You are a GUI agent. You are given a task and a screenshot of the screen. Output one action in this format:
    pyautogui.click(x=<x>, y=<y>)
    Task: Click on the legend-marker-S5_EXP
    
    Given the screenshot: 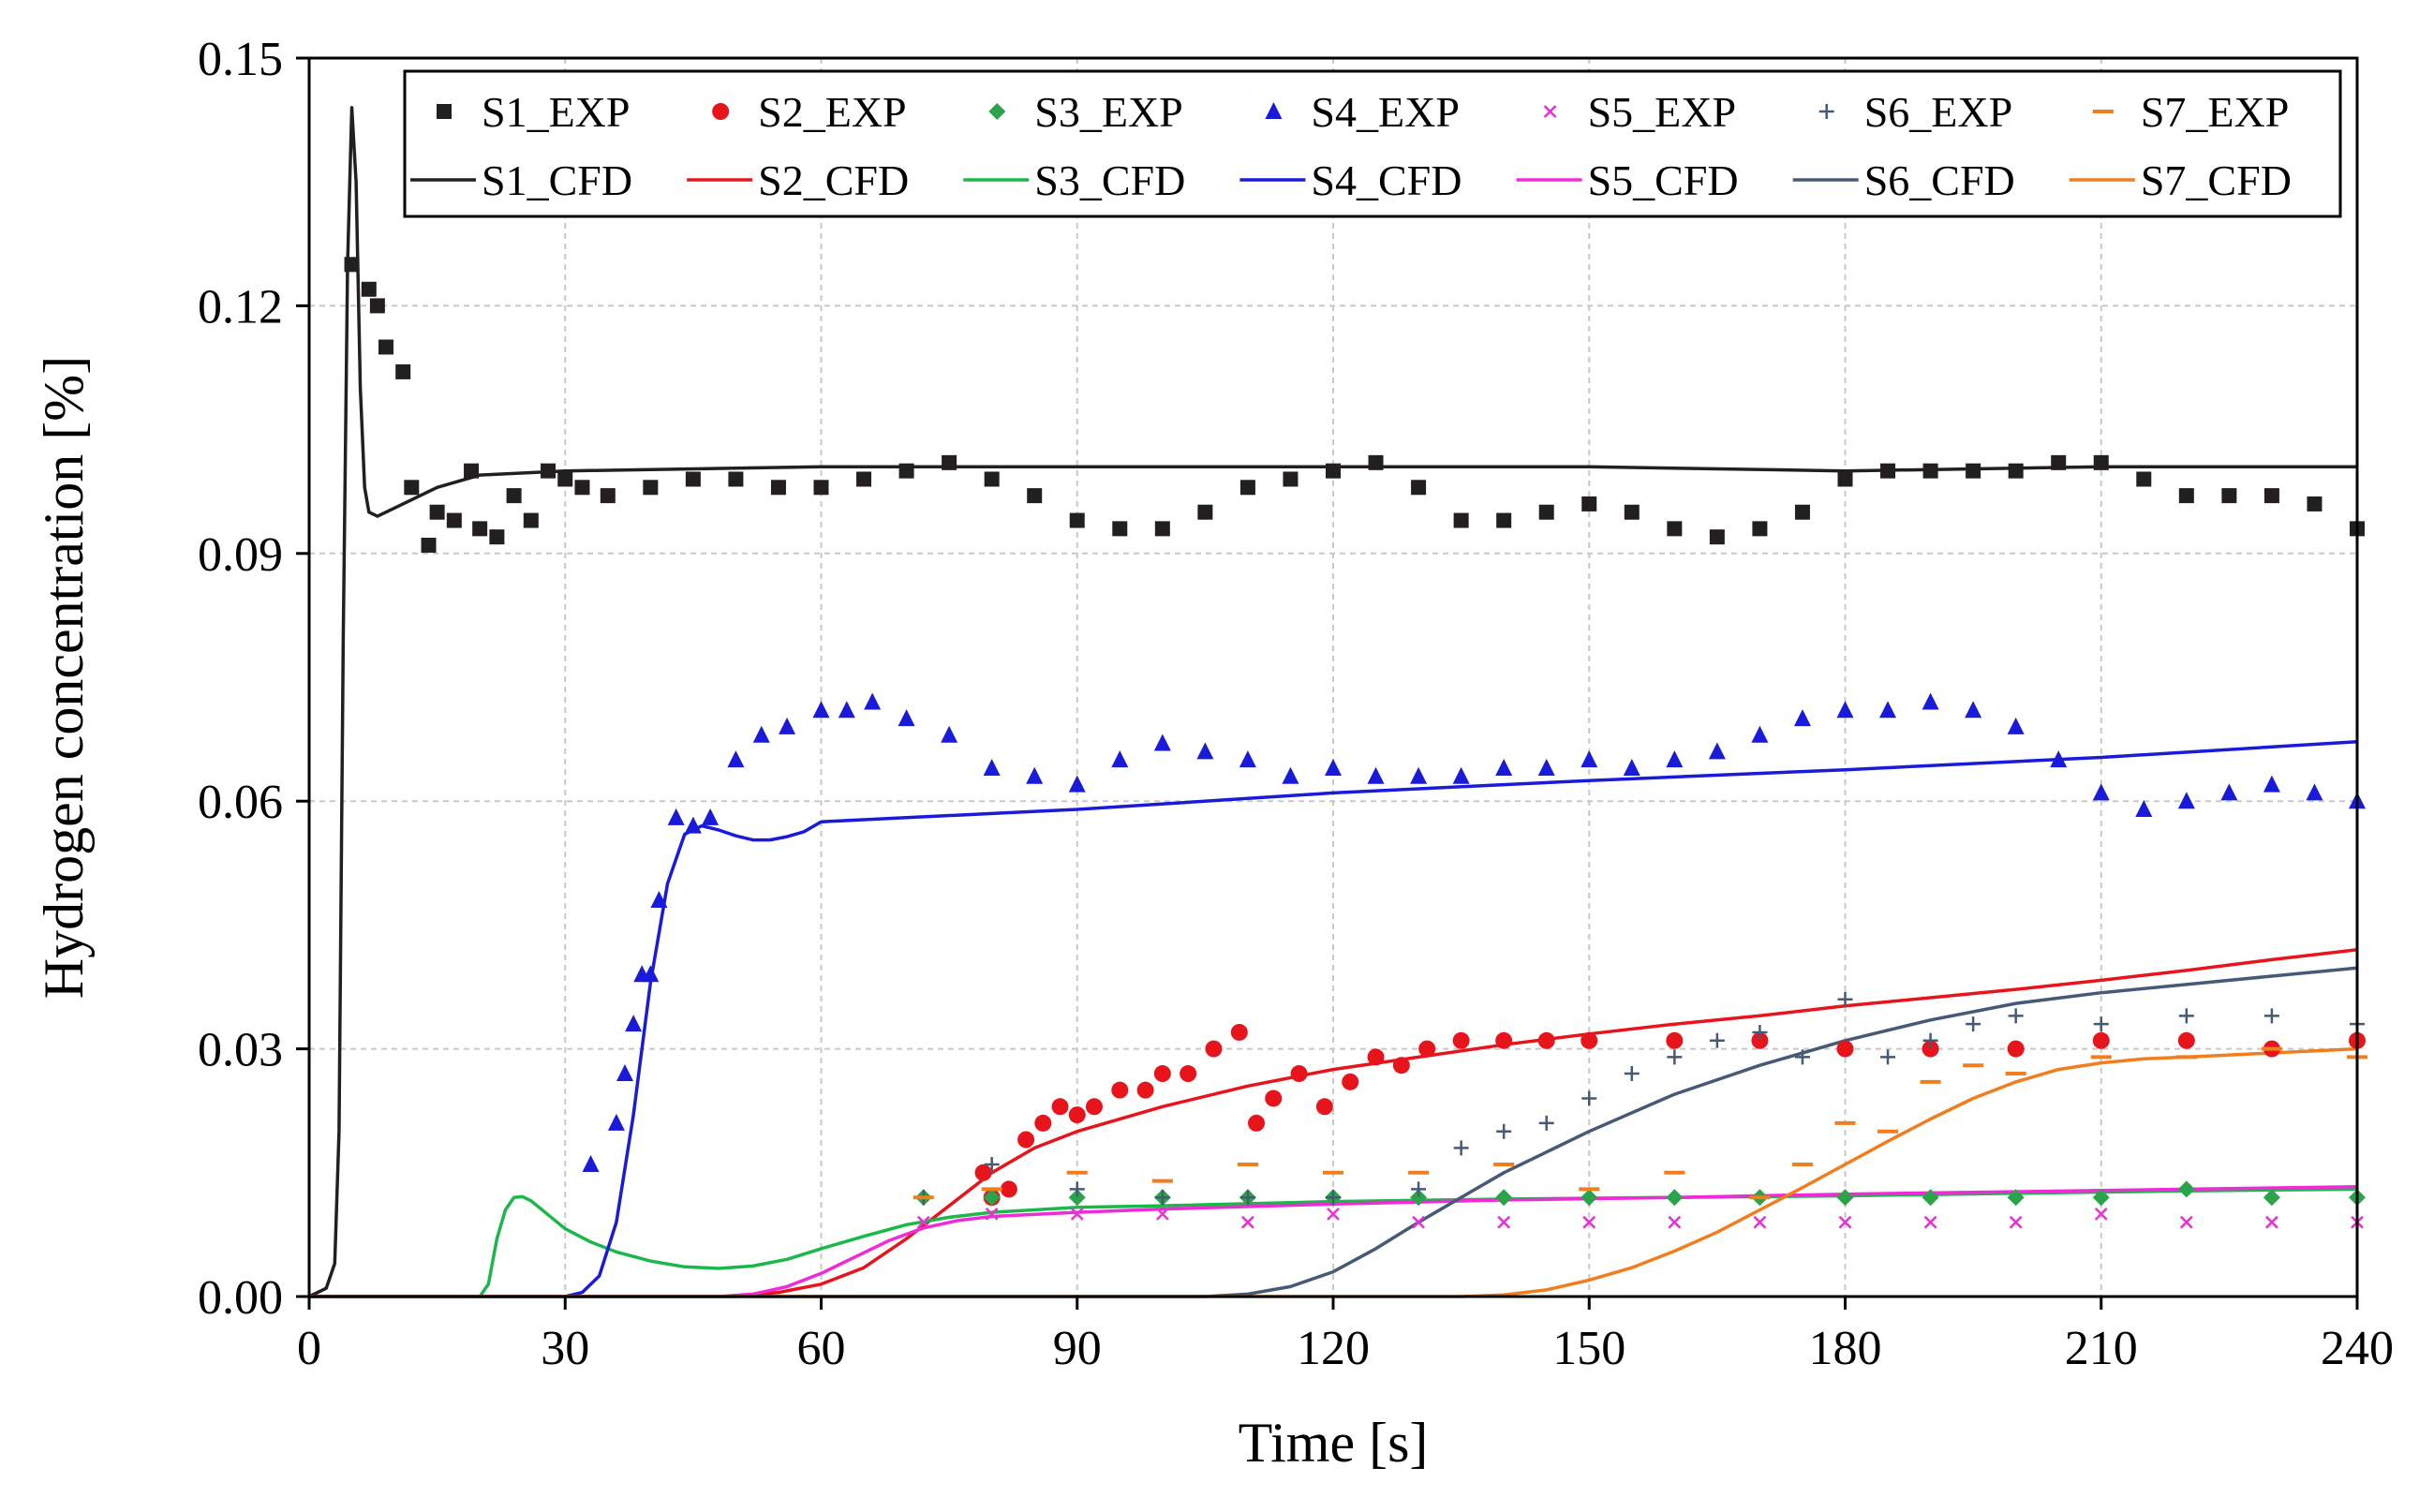 What is the action you would take?
    pyautogui.click(x=1550, y=111)
    